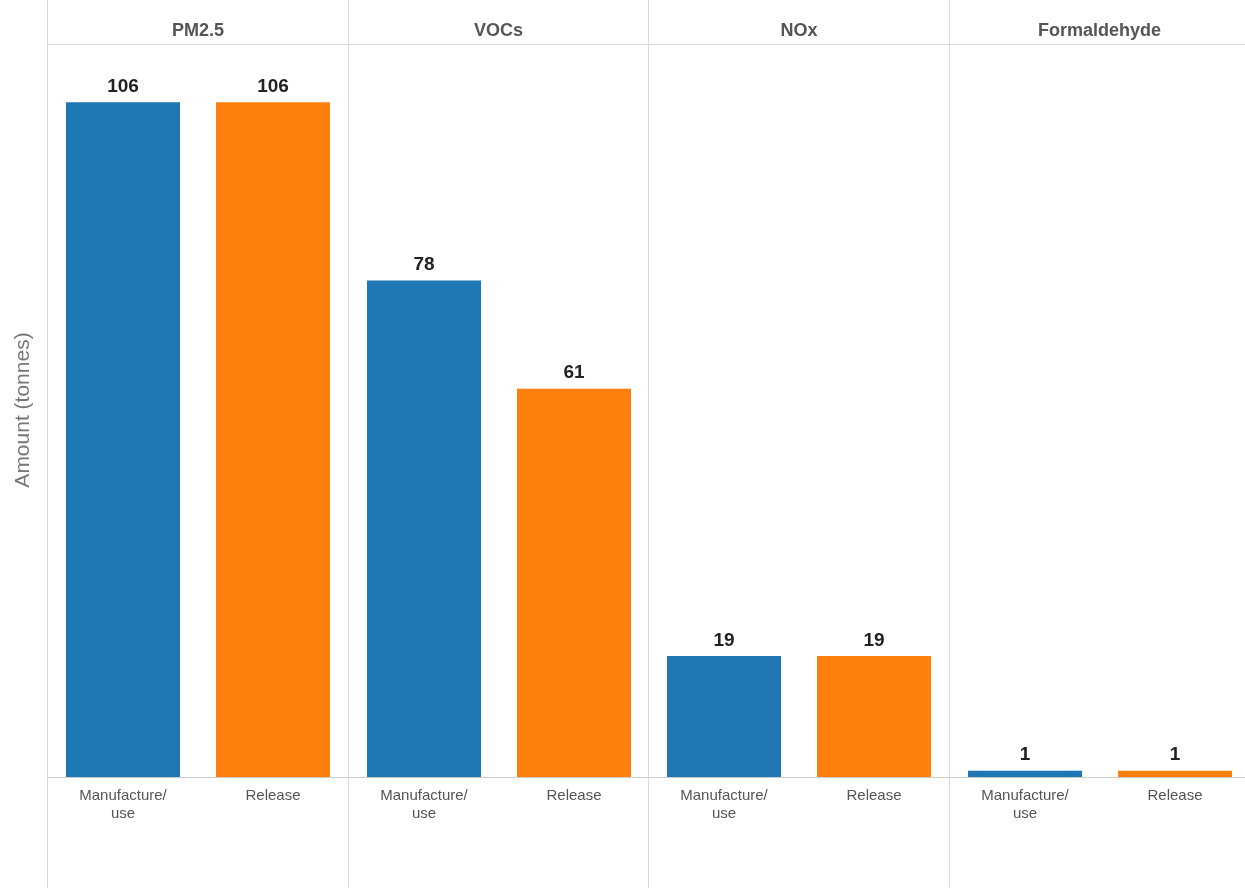 The width and height of the screenshot is (1245, 888). I want to click on chart-title: VOCs, so click(498, 22).